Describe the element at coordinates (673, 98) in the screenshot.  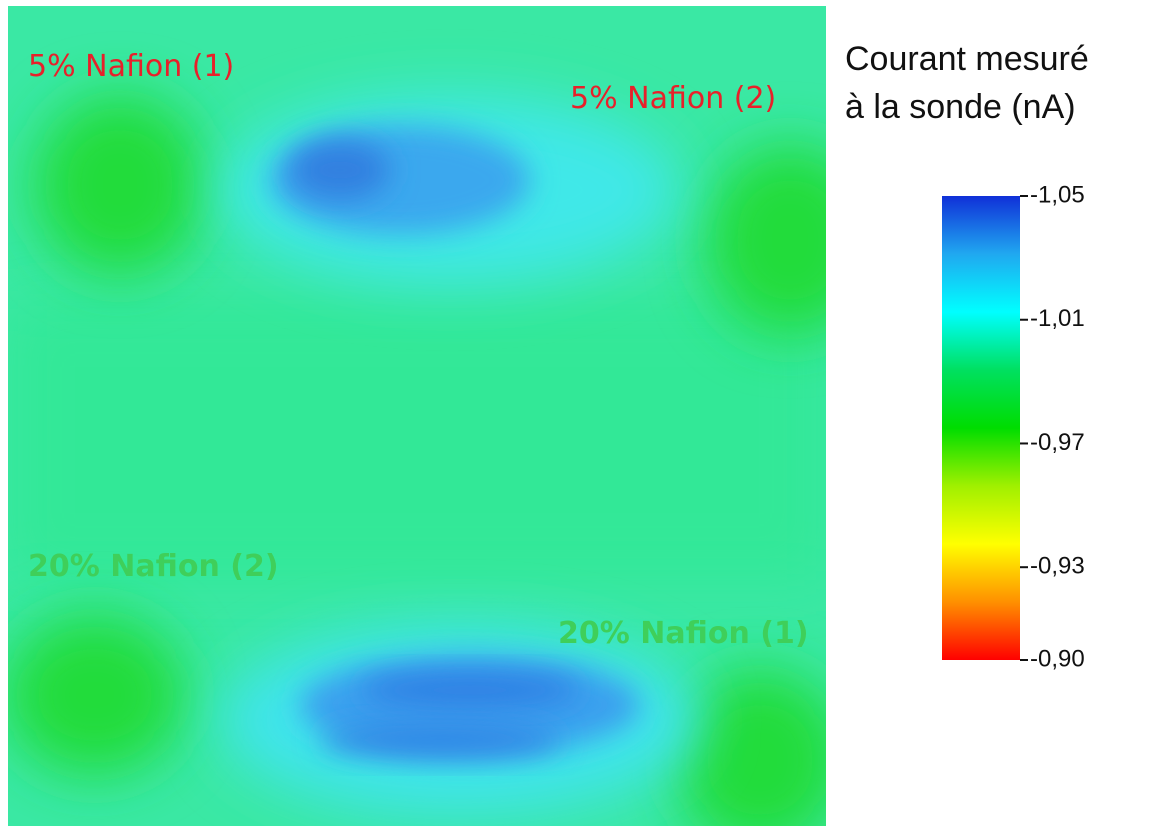
I see `annotation: 5% Nafion (2)` at that location.